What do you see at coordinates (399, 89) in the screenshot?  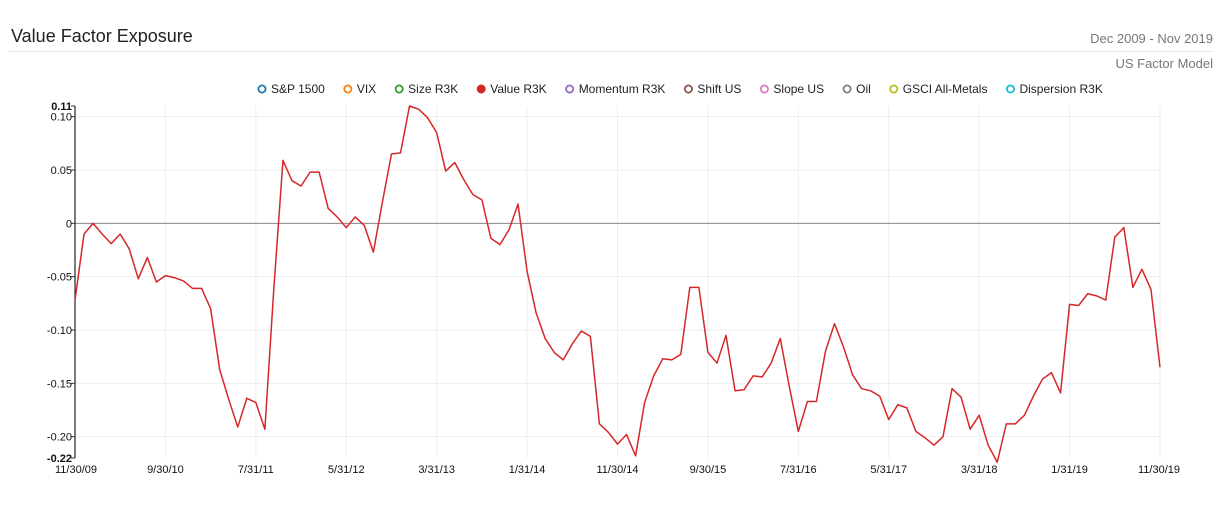 I see `legend-marker-size-r3k` at bounding box center [399, 89].